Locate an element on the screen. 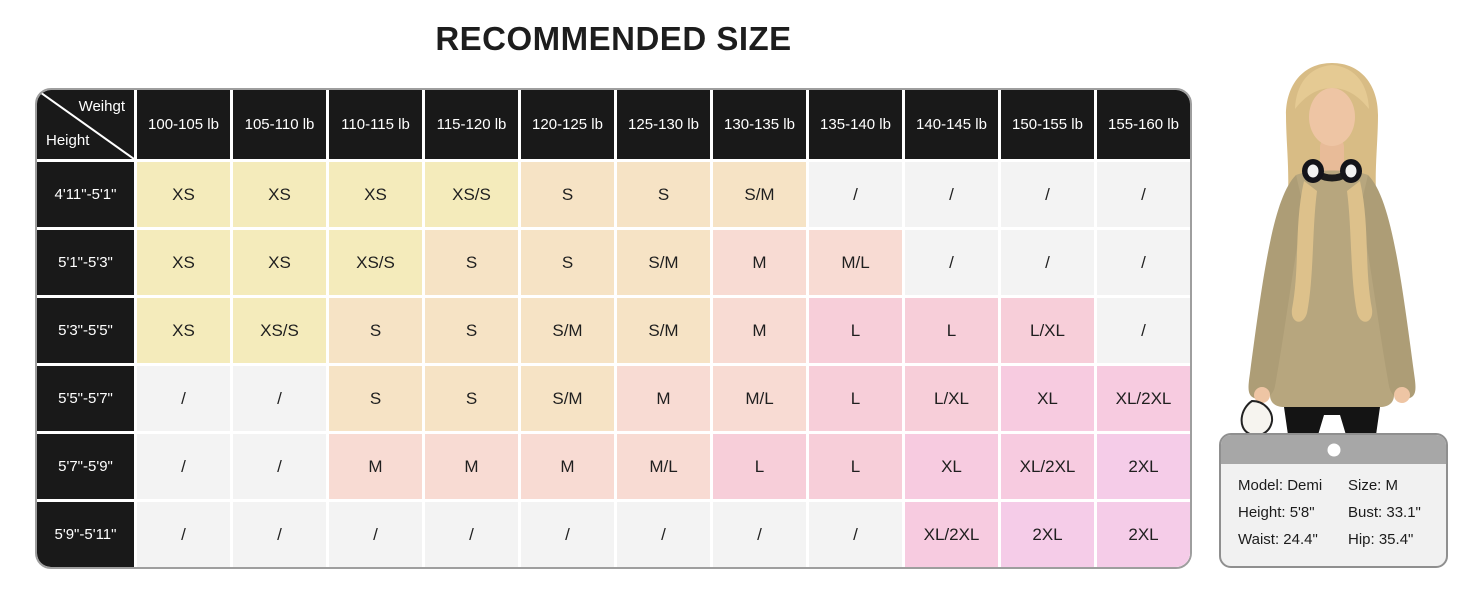 This screenshot has width=1464, height=600. weight-header-cell: 120-125 lb is located at coordinates (567, 124).